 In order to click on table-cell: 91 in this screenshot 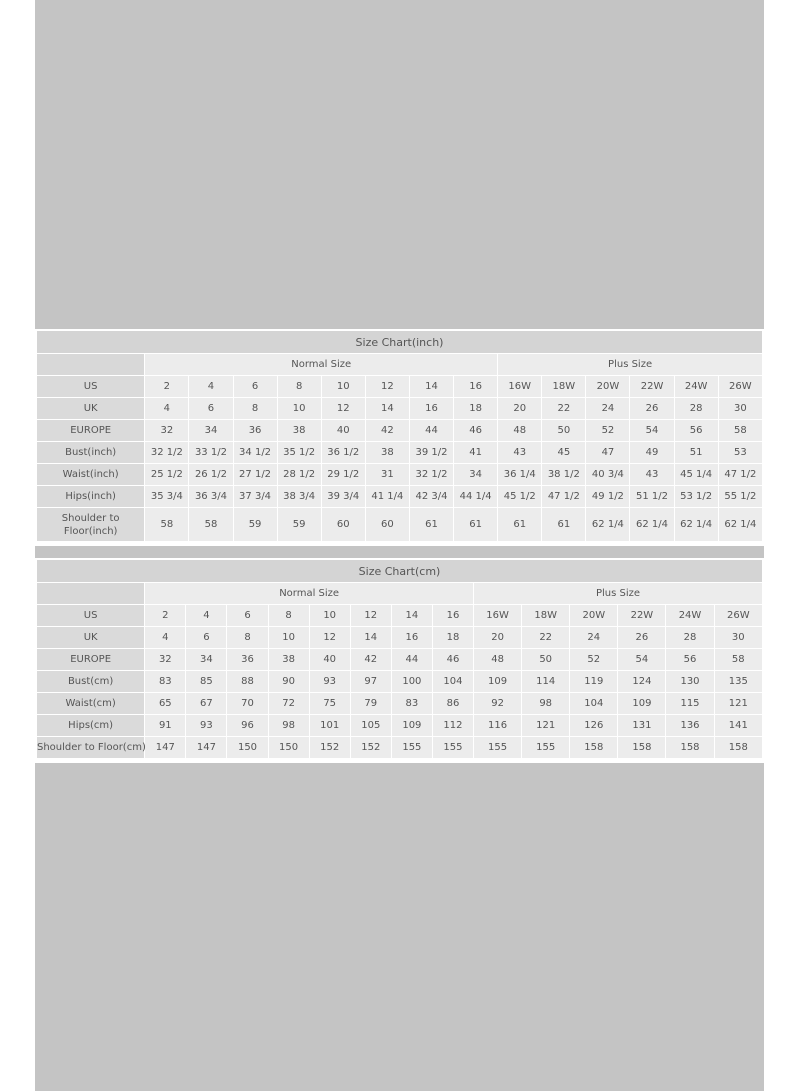, I will do `click(165, 725)`.